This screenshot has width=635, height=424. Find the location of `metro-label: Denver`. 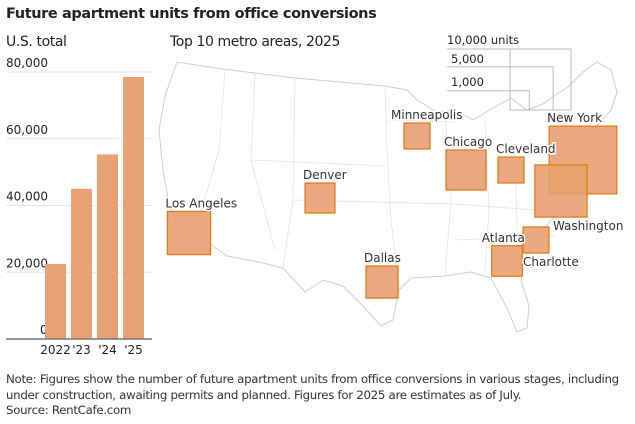

metro-label: Denver is located at coordinates (325, 175).